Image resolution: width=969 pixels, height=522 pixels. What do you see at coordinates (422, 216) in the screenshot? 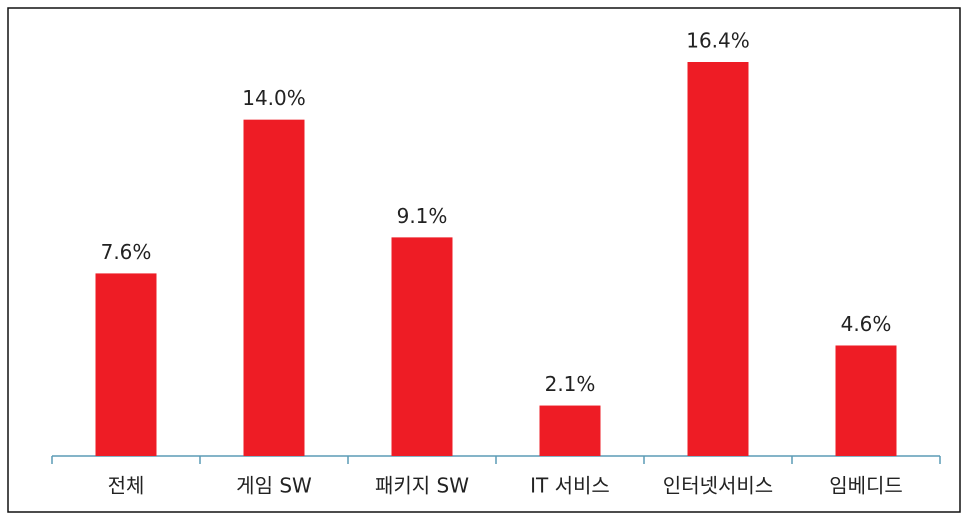
I see `value-label: 9.1%` at bounding box center [422, 216].